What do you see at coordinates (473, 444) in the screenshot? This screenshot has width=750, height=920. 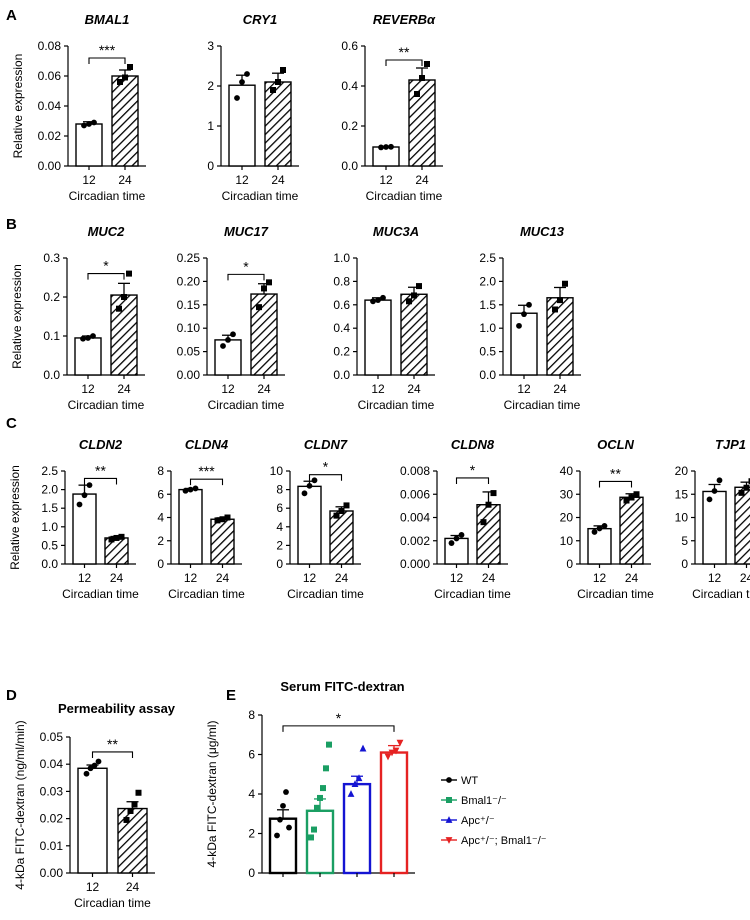 I see `chart-title: CLDN8` at bounding box center [473, 444].